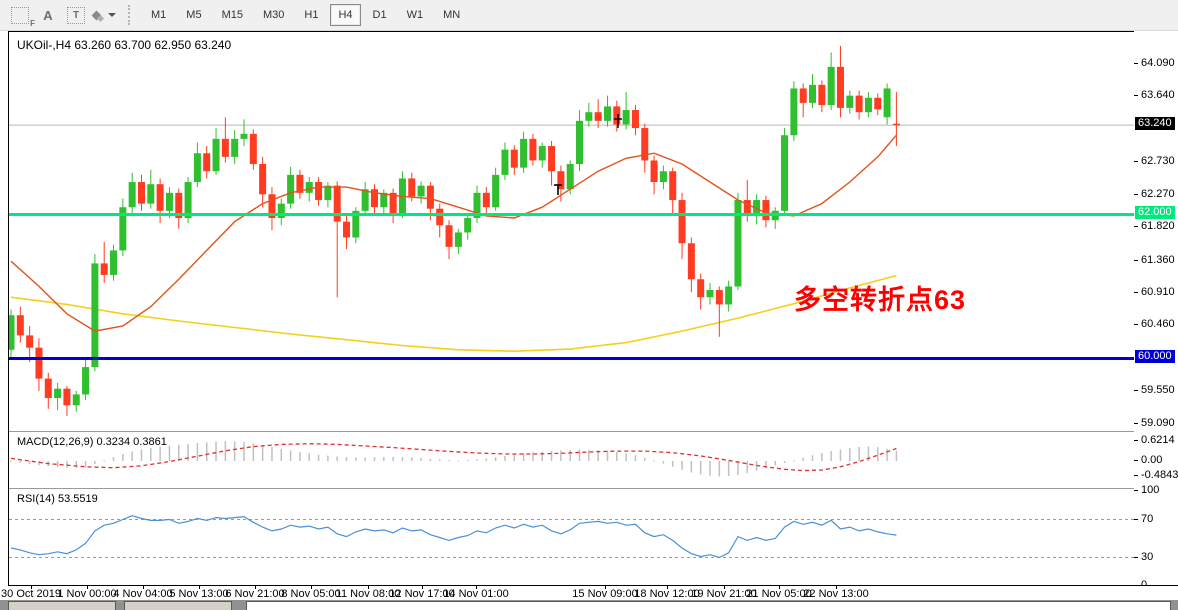  What do you see at coordinates (1158, 291) in the screenshot?
I see `price-tick-label: 60.910` at bounding box center [1158, 291].